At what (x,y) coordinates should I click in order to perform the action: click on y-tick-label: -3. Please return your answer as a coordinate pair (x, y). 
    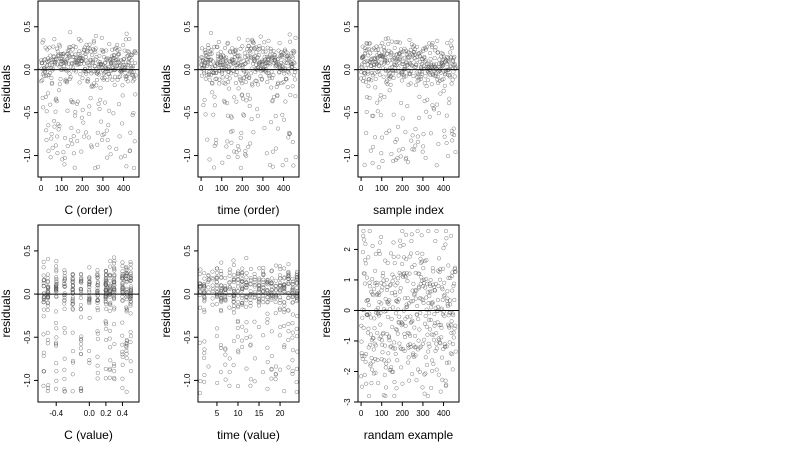
    Looking at the image, I should click on (347, 402).